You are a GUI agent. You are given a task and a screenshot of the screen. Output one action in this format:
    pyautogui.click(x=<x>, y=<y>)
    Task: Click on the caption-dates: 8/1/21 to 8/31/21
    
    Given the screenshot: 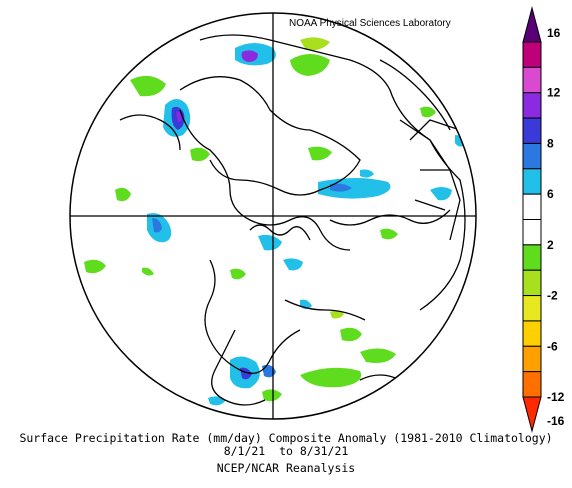 What is the action you would take?
    pyautogui.click(x=286, y=451)
    